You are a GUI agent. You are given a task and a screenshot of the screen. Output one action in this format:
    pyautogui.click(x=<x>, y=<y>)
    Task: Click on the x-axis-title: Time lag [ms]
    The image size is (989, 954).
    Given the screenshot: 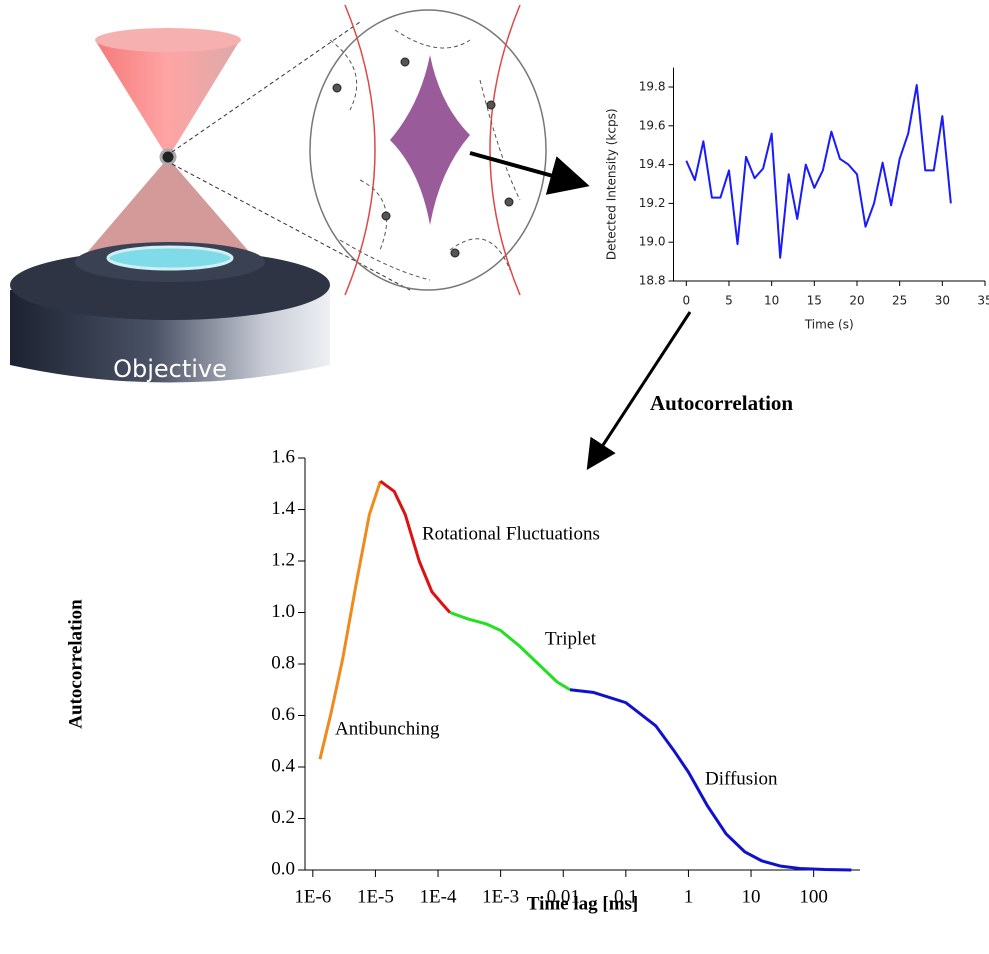 What is the action you would take?
    pyautogui.click(x=583, y=903)
    